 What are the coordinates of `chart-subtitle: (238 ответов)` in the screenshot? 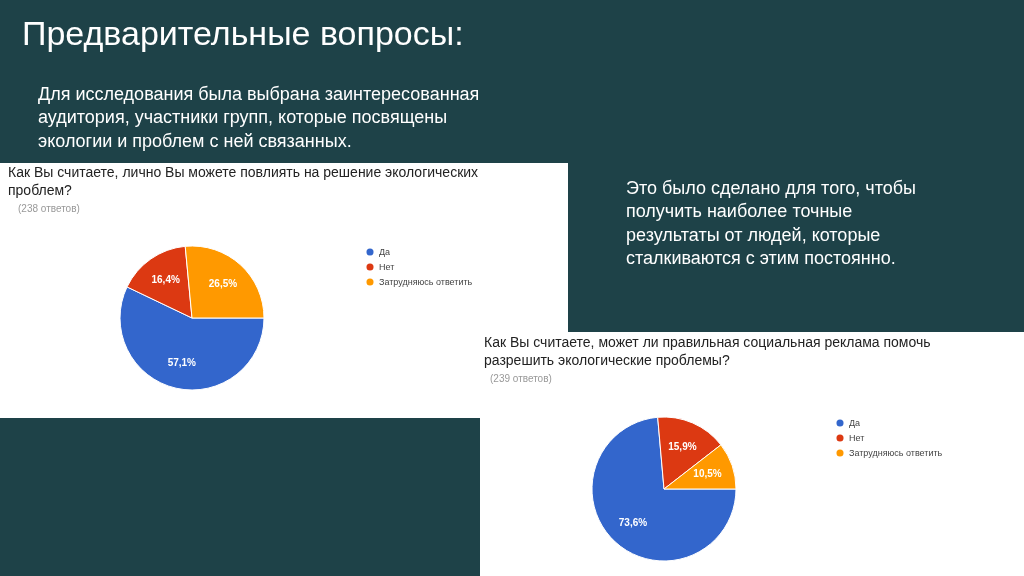 It's located at (49, 208).